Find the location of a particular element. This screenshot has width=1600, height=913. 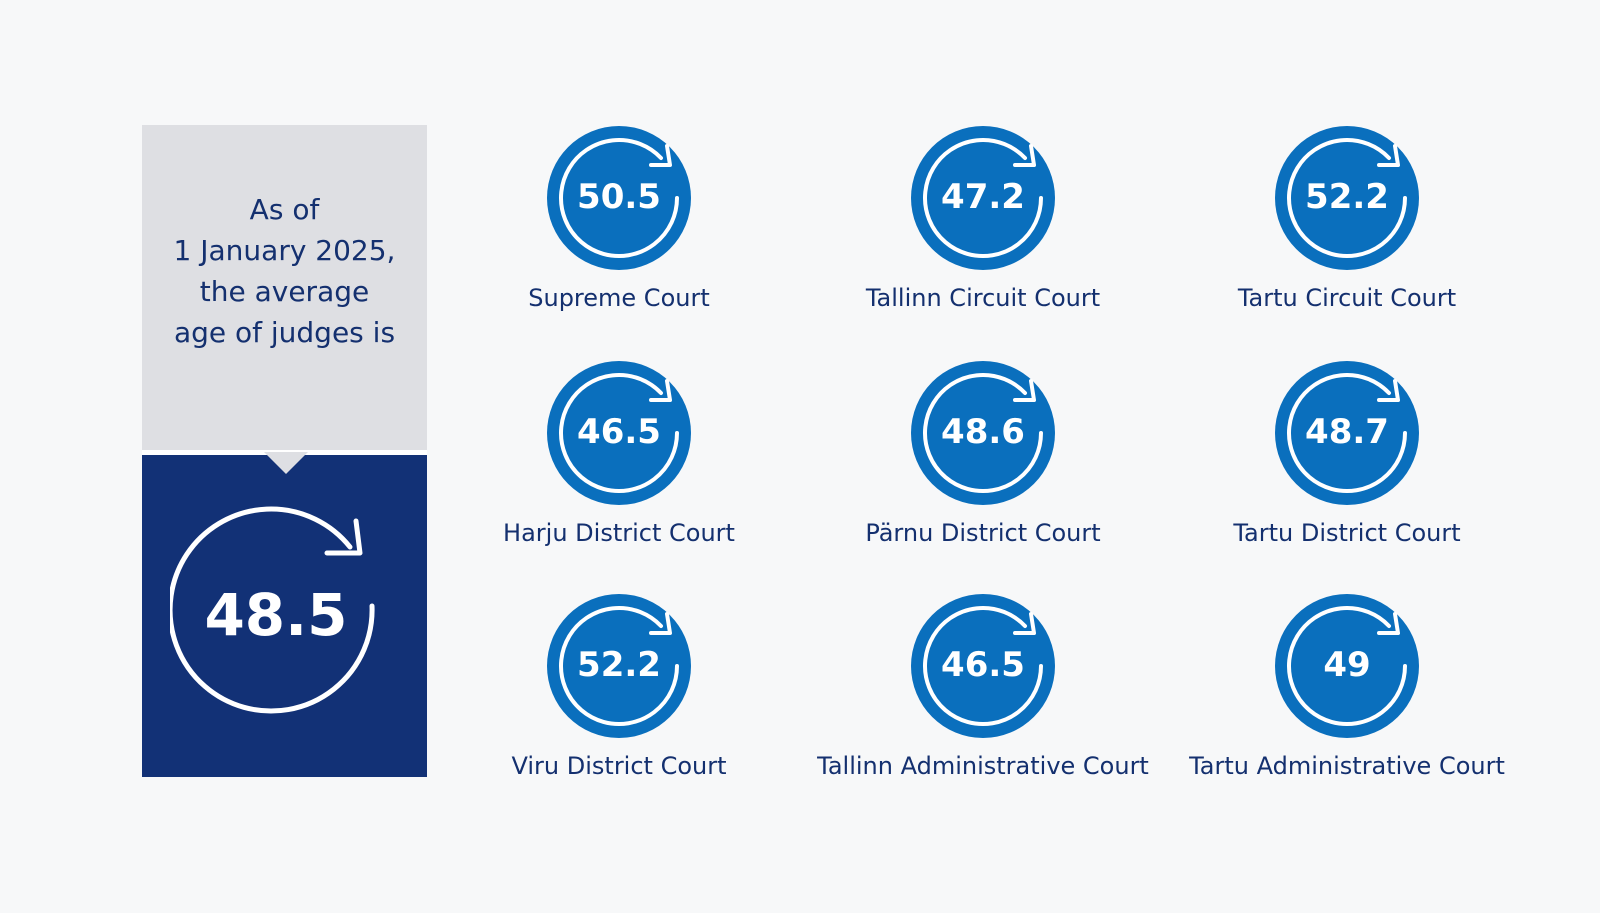

intro-line: the average is located at coordinates (284, 291).